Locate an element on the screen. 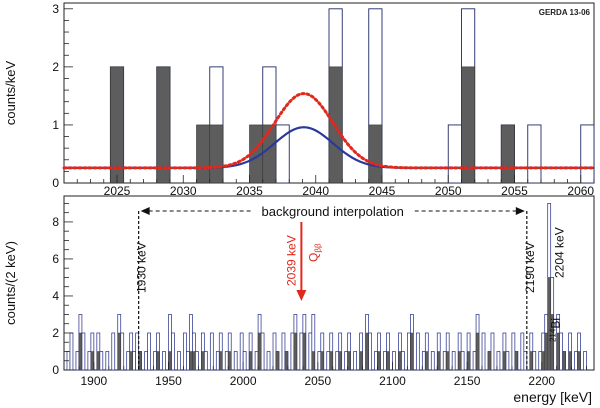 Image resolution: width=600 pixels, height=408 pixels. bottom-x-tick-label: 2200 is located at coordinates (541, 381).